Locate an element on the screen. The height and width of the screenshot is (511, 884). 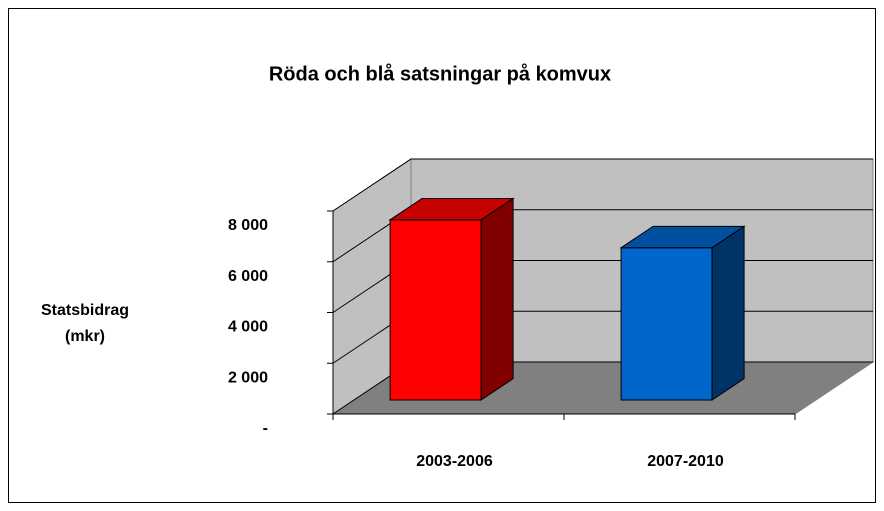
y-tick-label: 2 000 is located at coordinates (248, 377).